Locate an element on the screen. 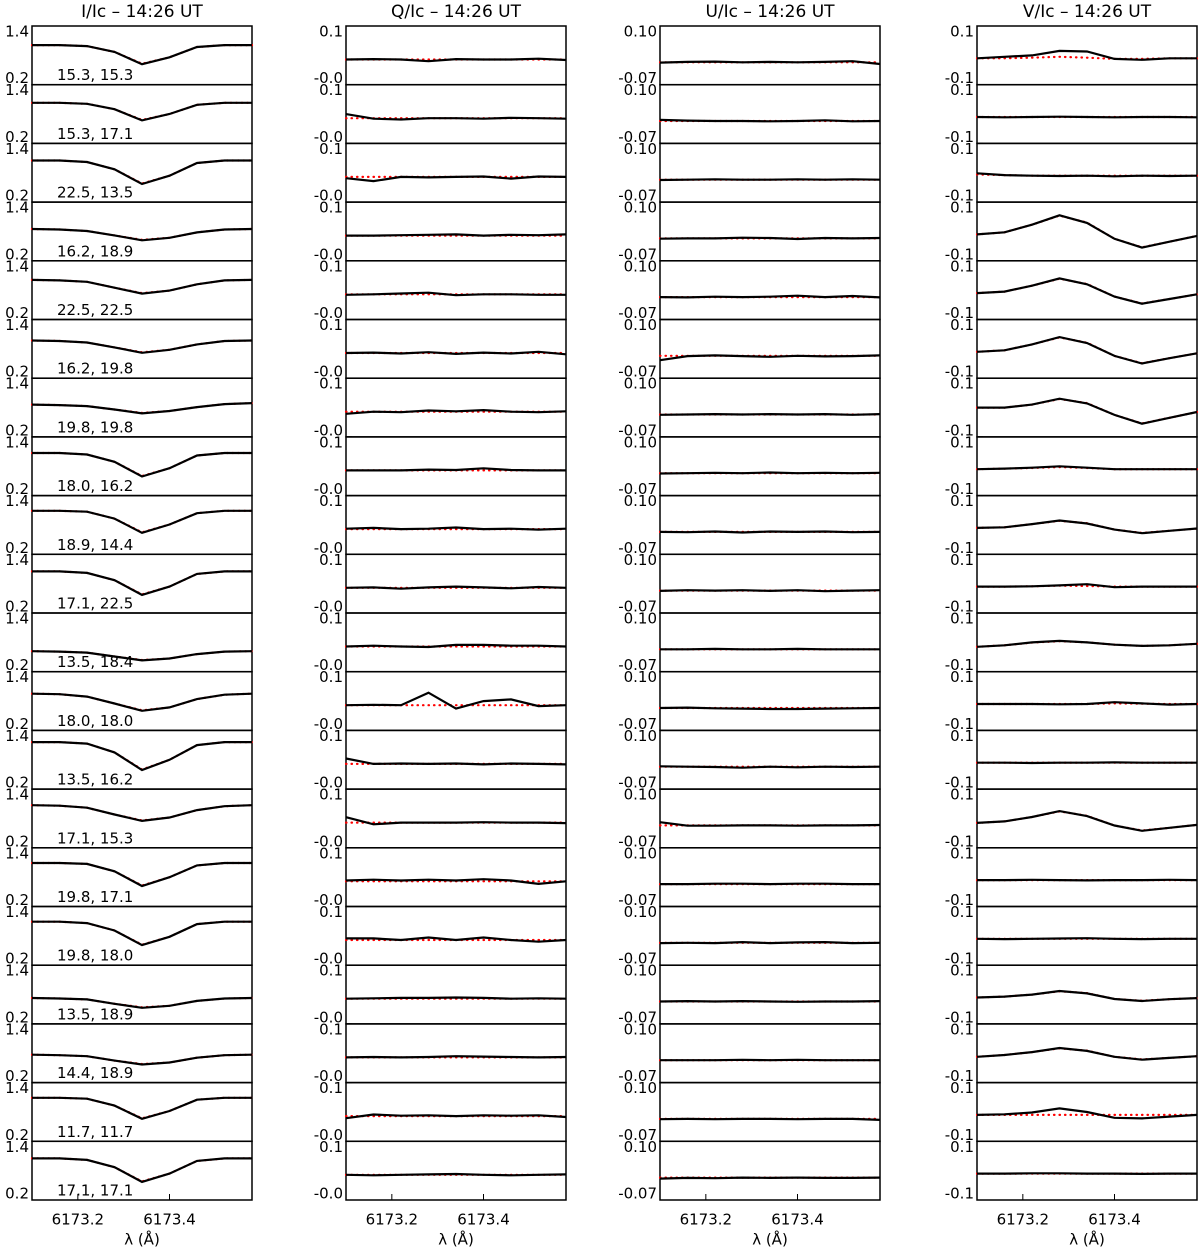 The height and width of the screenshot is (1251, 1200). panel-label: 19.8, 19.8 is located at coordinates (95, 427).